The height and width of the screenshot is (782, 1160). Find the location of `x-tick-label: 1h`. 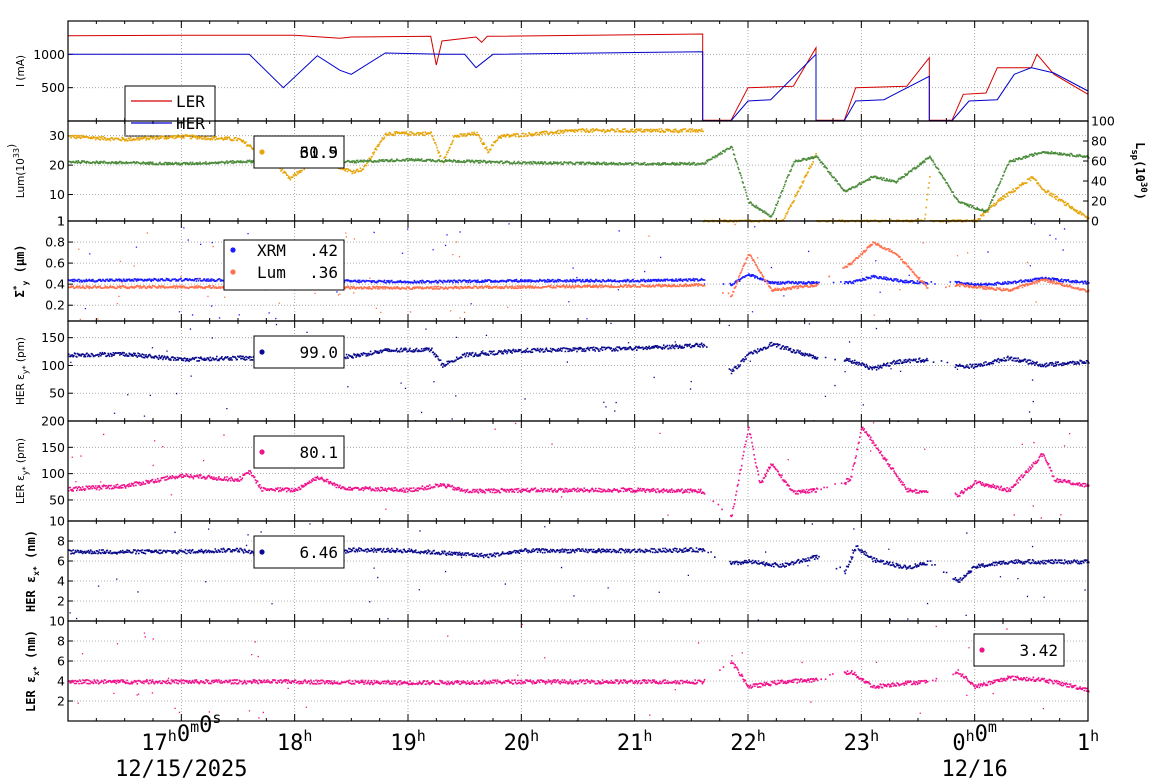

x-tick-label: 1h is located at coordinates (1088, 741).